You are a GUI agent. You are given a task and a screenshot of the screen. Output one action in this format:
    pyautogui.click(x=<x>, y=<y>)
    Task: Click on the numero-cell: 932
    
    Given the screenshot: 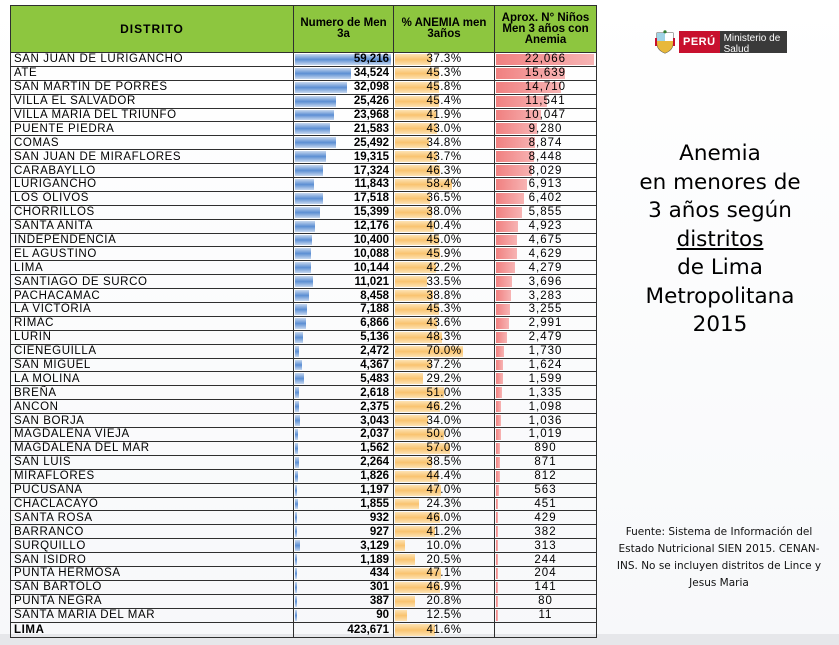 What is the action you would take?
    pyautogui.click(x=343, y=518)
    